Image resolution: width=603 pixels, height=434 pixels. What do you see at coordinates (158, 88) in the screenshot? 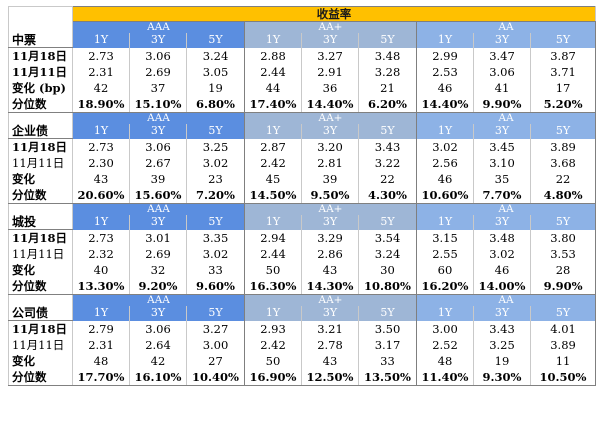
I see `data-cell: 37` at bounding box center [158, 88].